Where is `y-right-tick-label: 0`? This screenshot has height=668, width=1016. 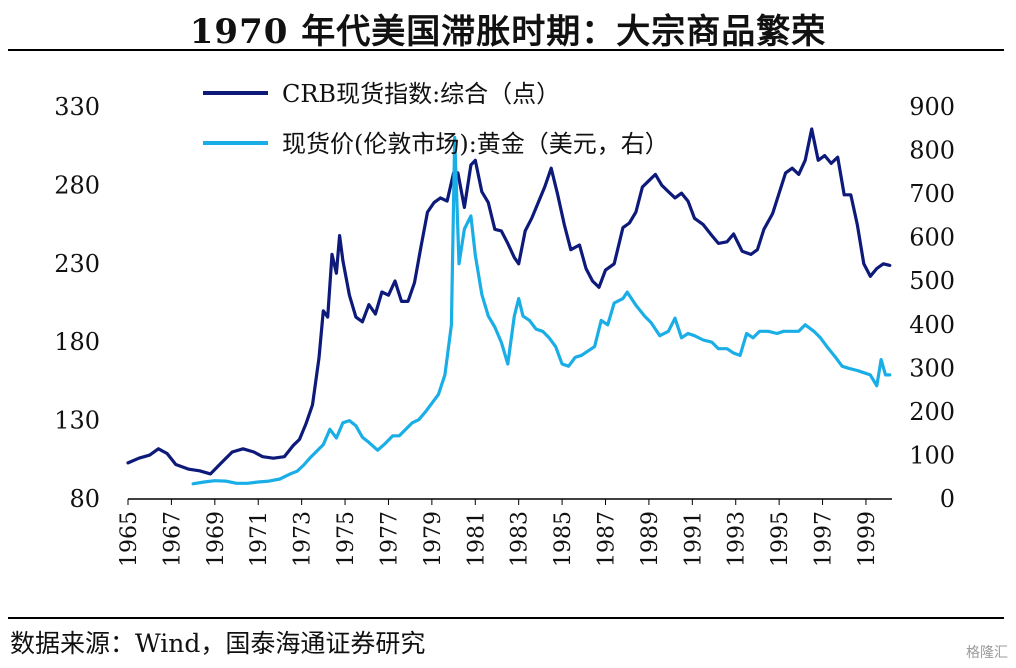
y-right-tick-label: 0 is located at coordinates (947, 499).